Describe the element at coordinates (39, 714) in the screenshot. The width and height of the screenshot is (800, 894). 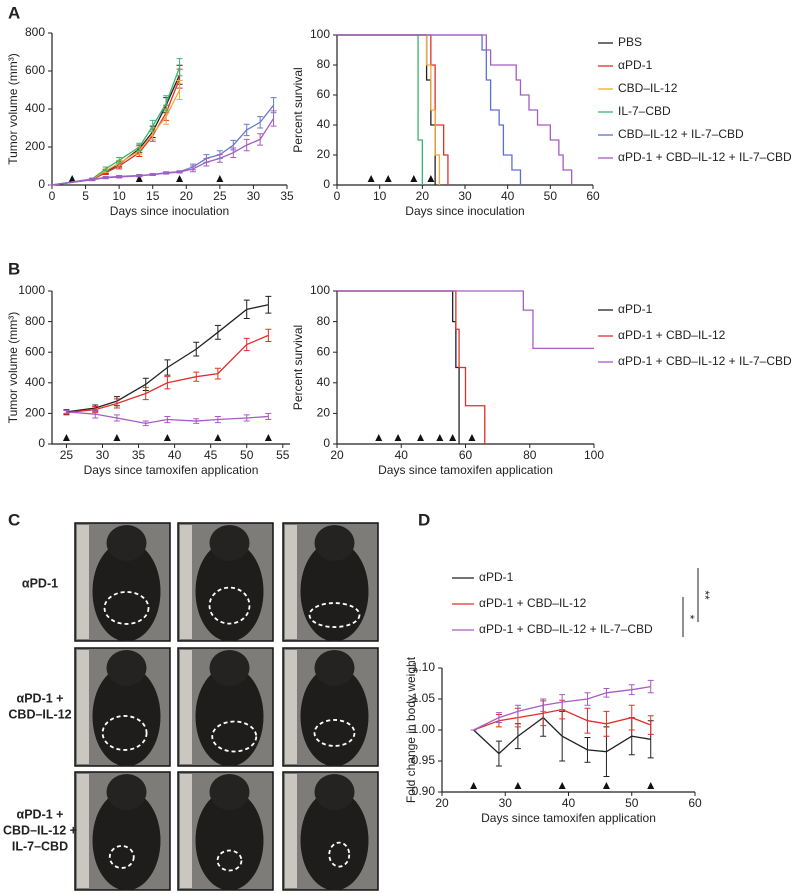
I see `row-label: CBD–IL-12` at that location.